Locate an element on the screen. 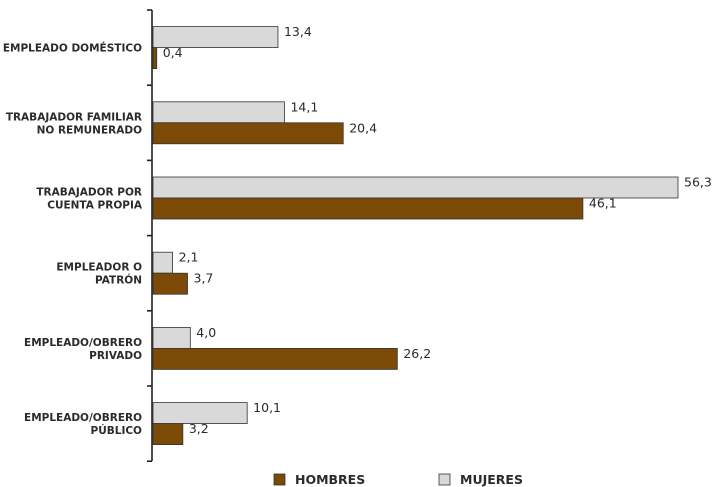 This screenshot has height=487, width=714. data-label-hombres: 46,1 is located at coordinates (603, 203).